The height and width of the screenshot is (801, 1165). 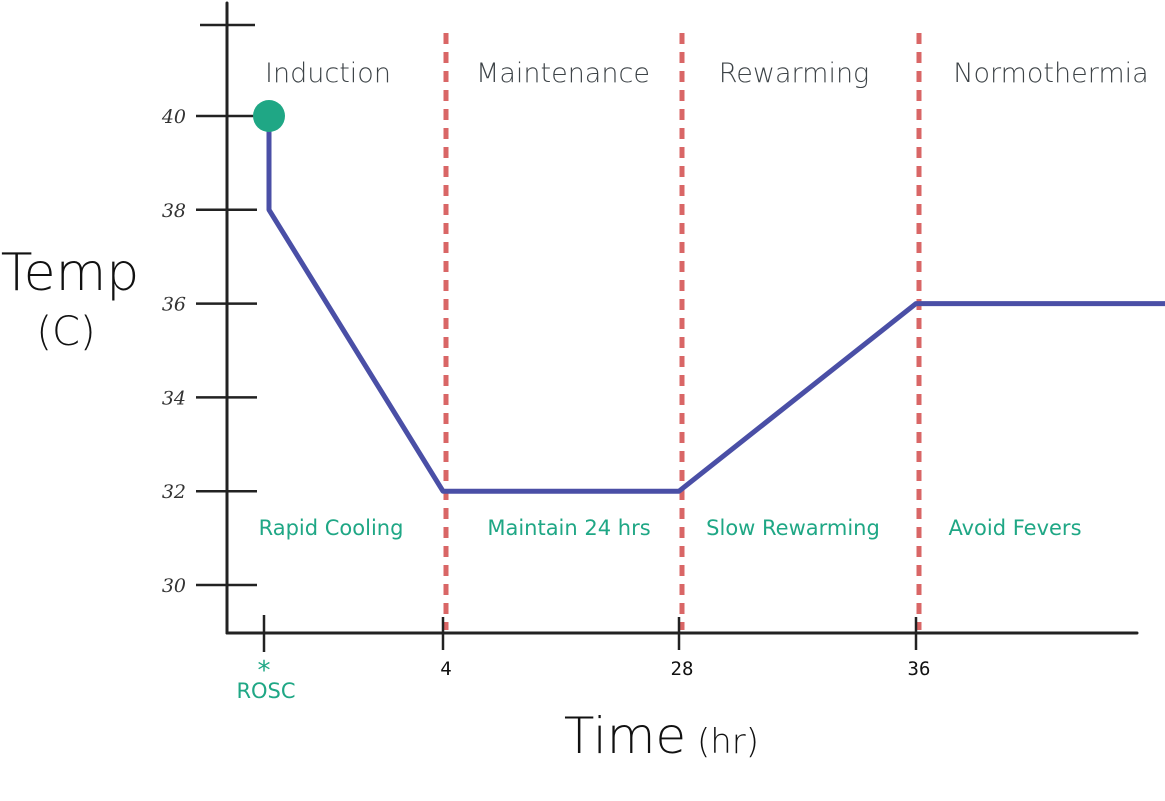 I want to click on phase-note-rewarming: Slow Rewarming, so click(x=793, y=528).